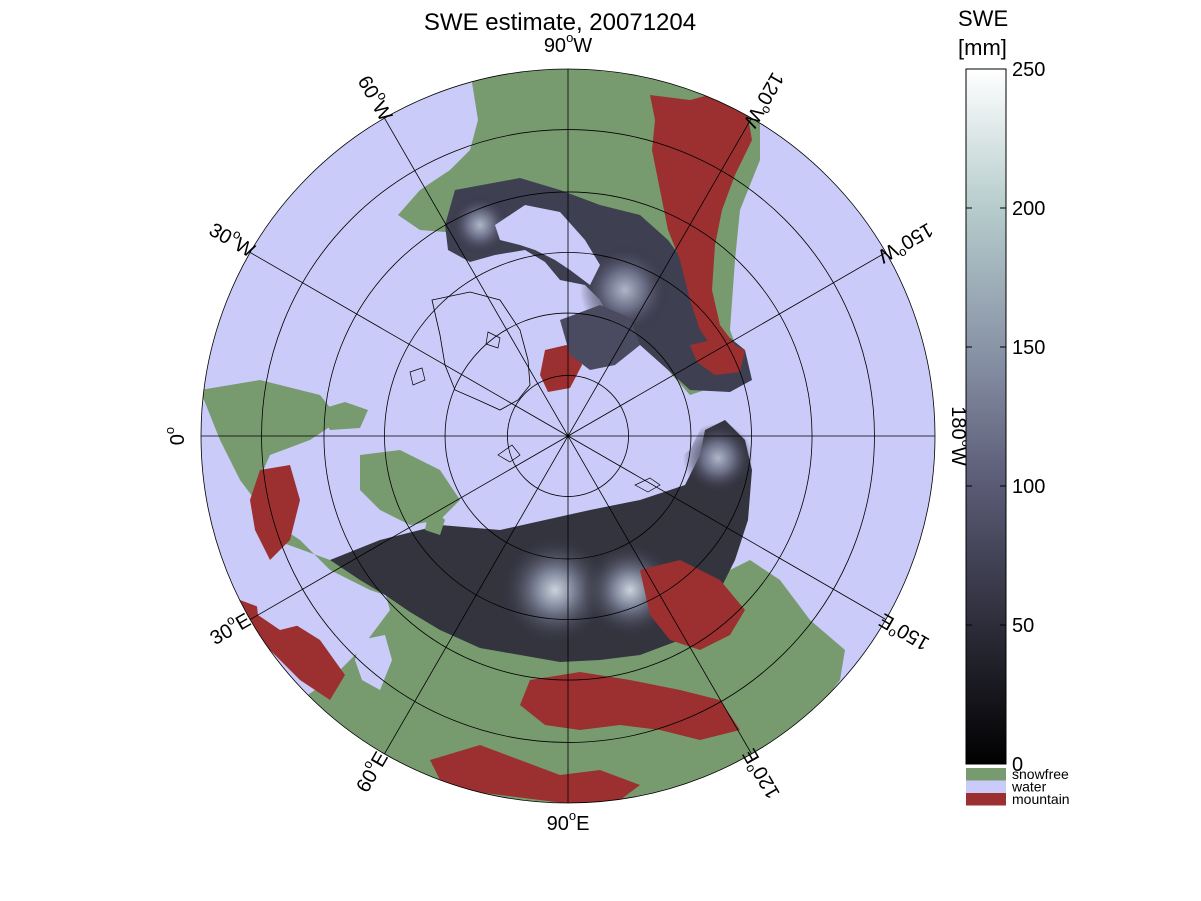  What do you see at coordinates (410, 487) in the screenshot?
I see `scandinavia-snowfree-region` at bounding box center [410, 487].